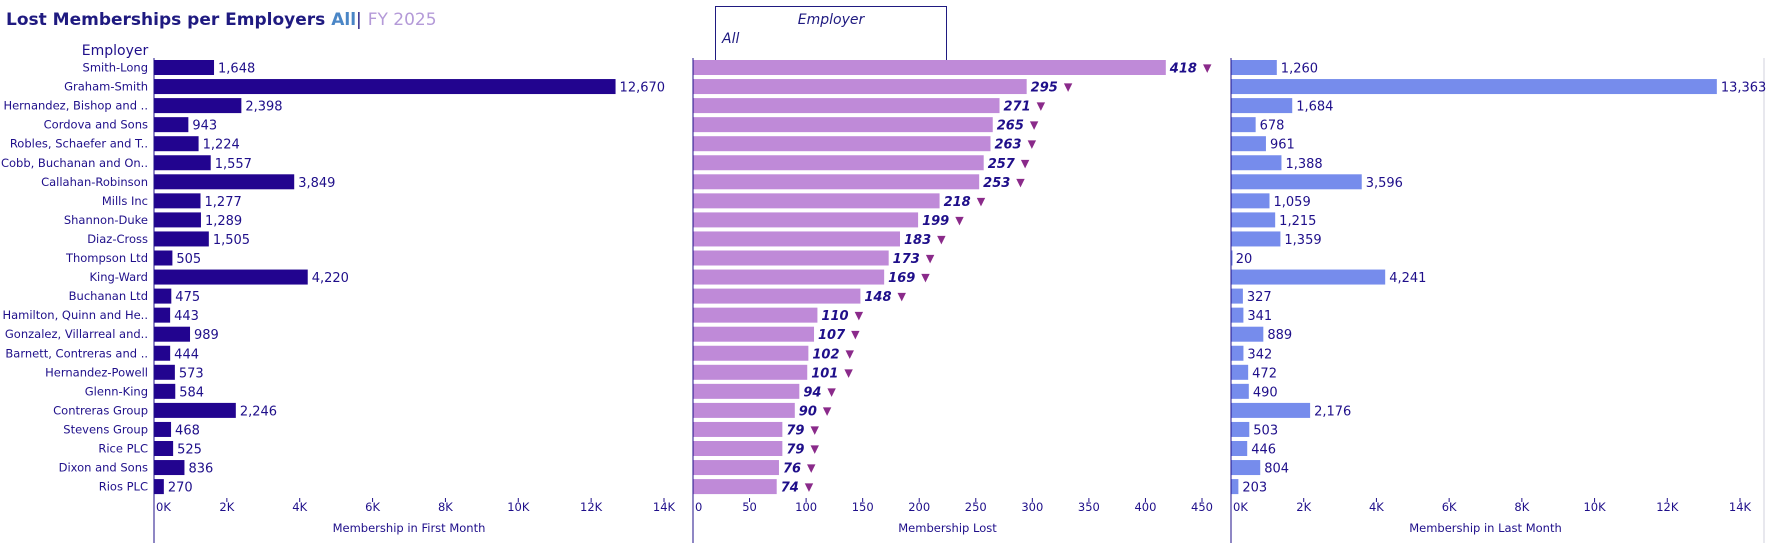 The width and height of the screenshot is (1785, 549). I want to click on employer-label: Hernandez, Bishop and .., so click(75, 106).